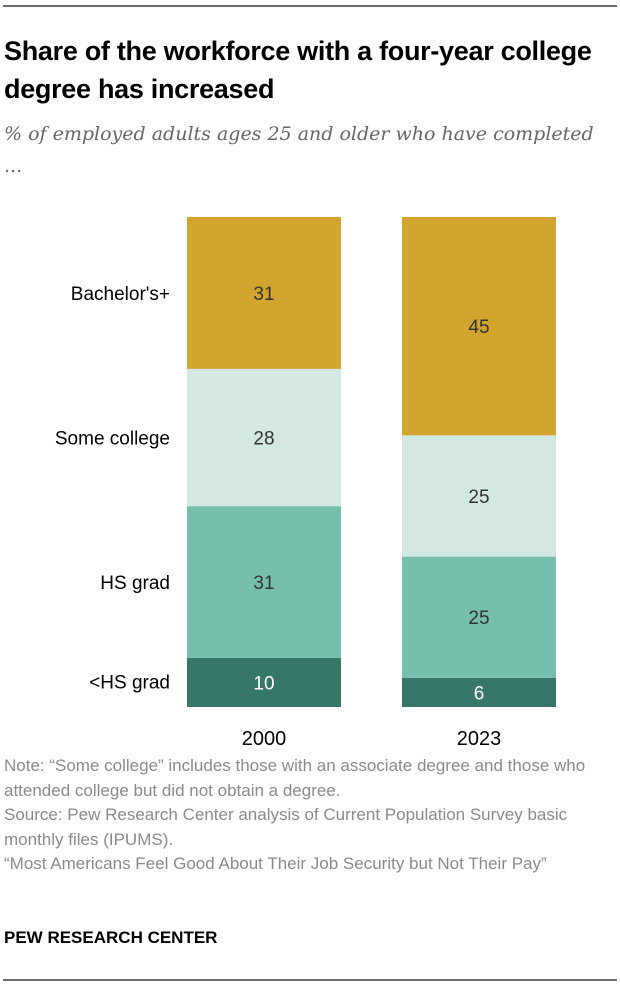 The width and height of the screenshot is (620, 988). I want to click on data-label: 10, so click(263, 684).